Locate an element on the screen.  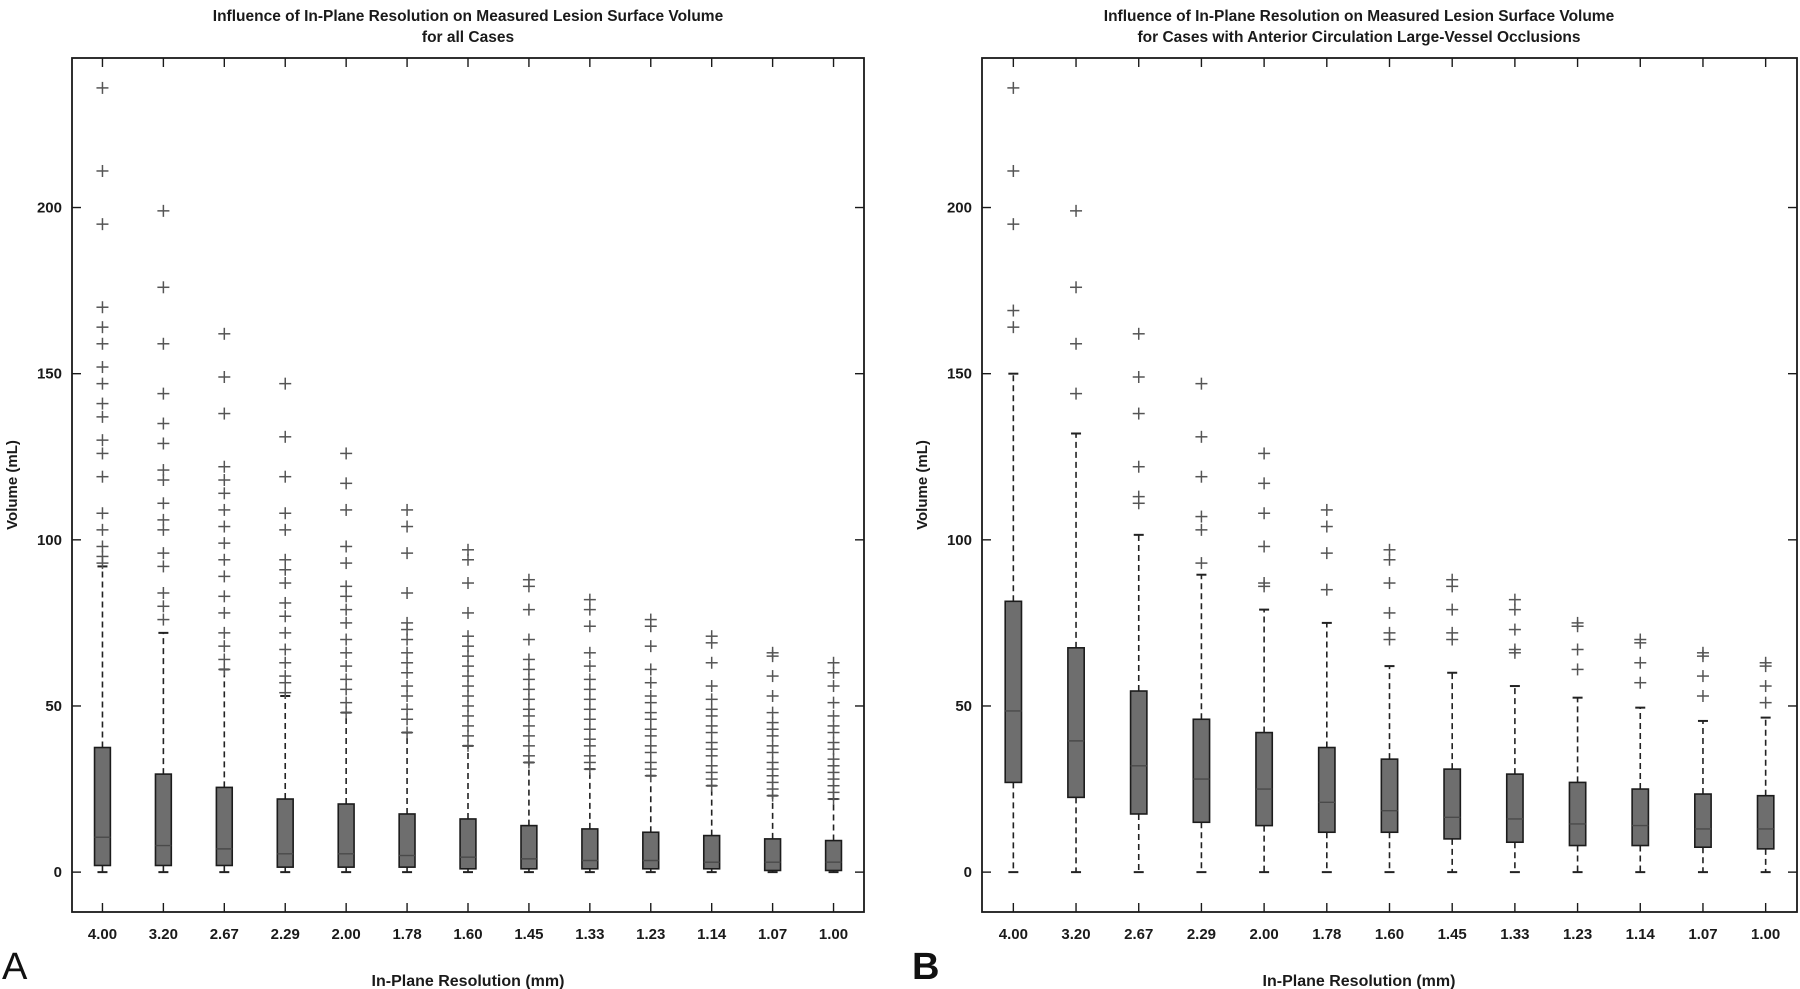
y-tick-label: 50 is located at coordinates (53, 706).